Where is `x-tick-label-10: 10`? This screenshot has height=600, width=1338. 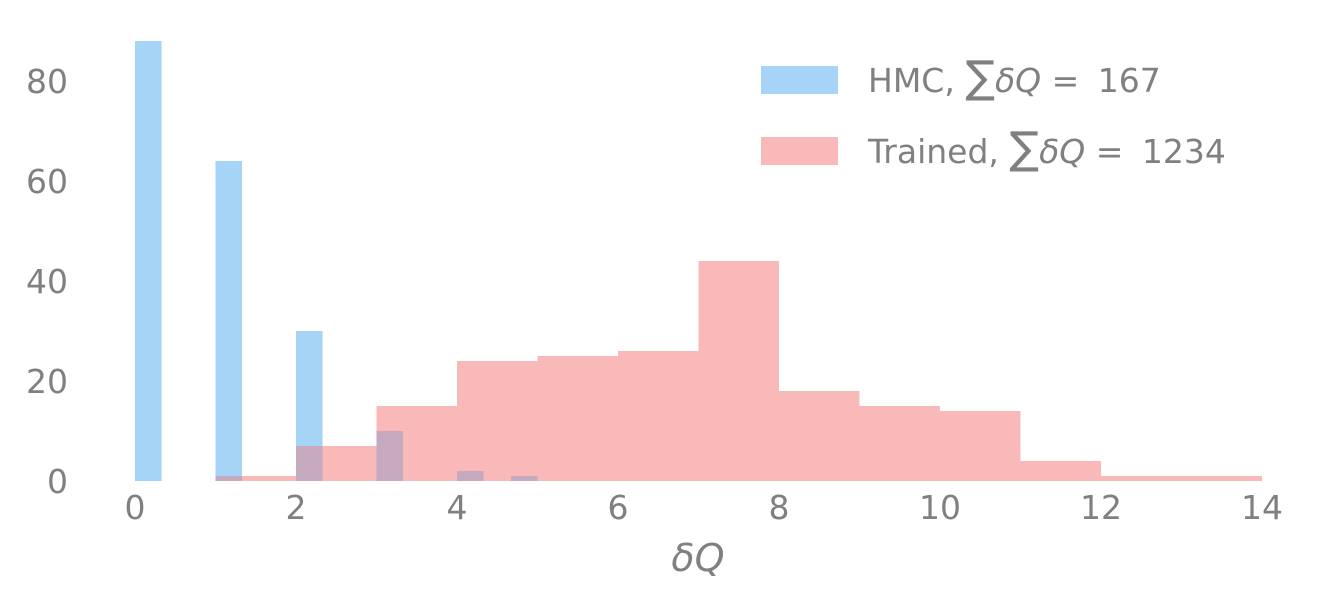
x-tick-label-10: 10 is located at coordinates (940, 507).